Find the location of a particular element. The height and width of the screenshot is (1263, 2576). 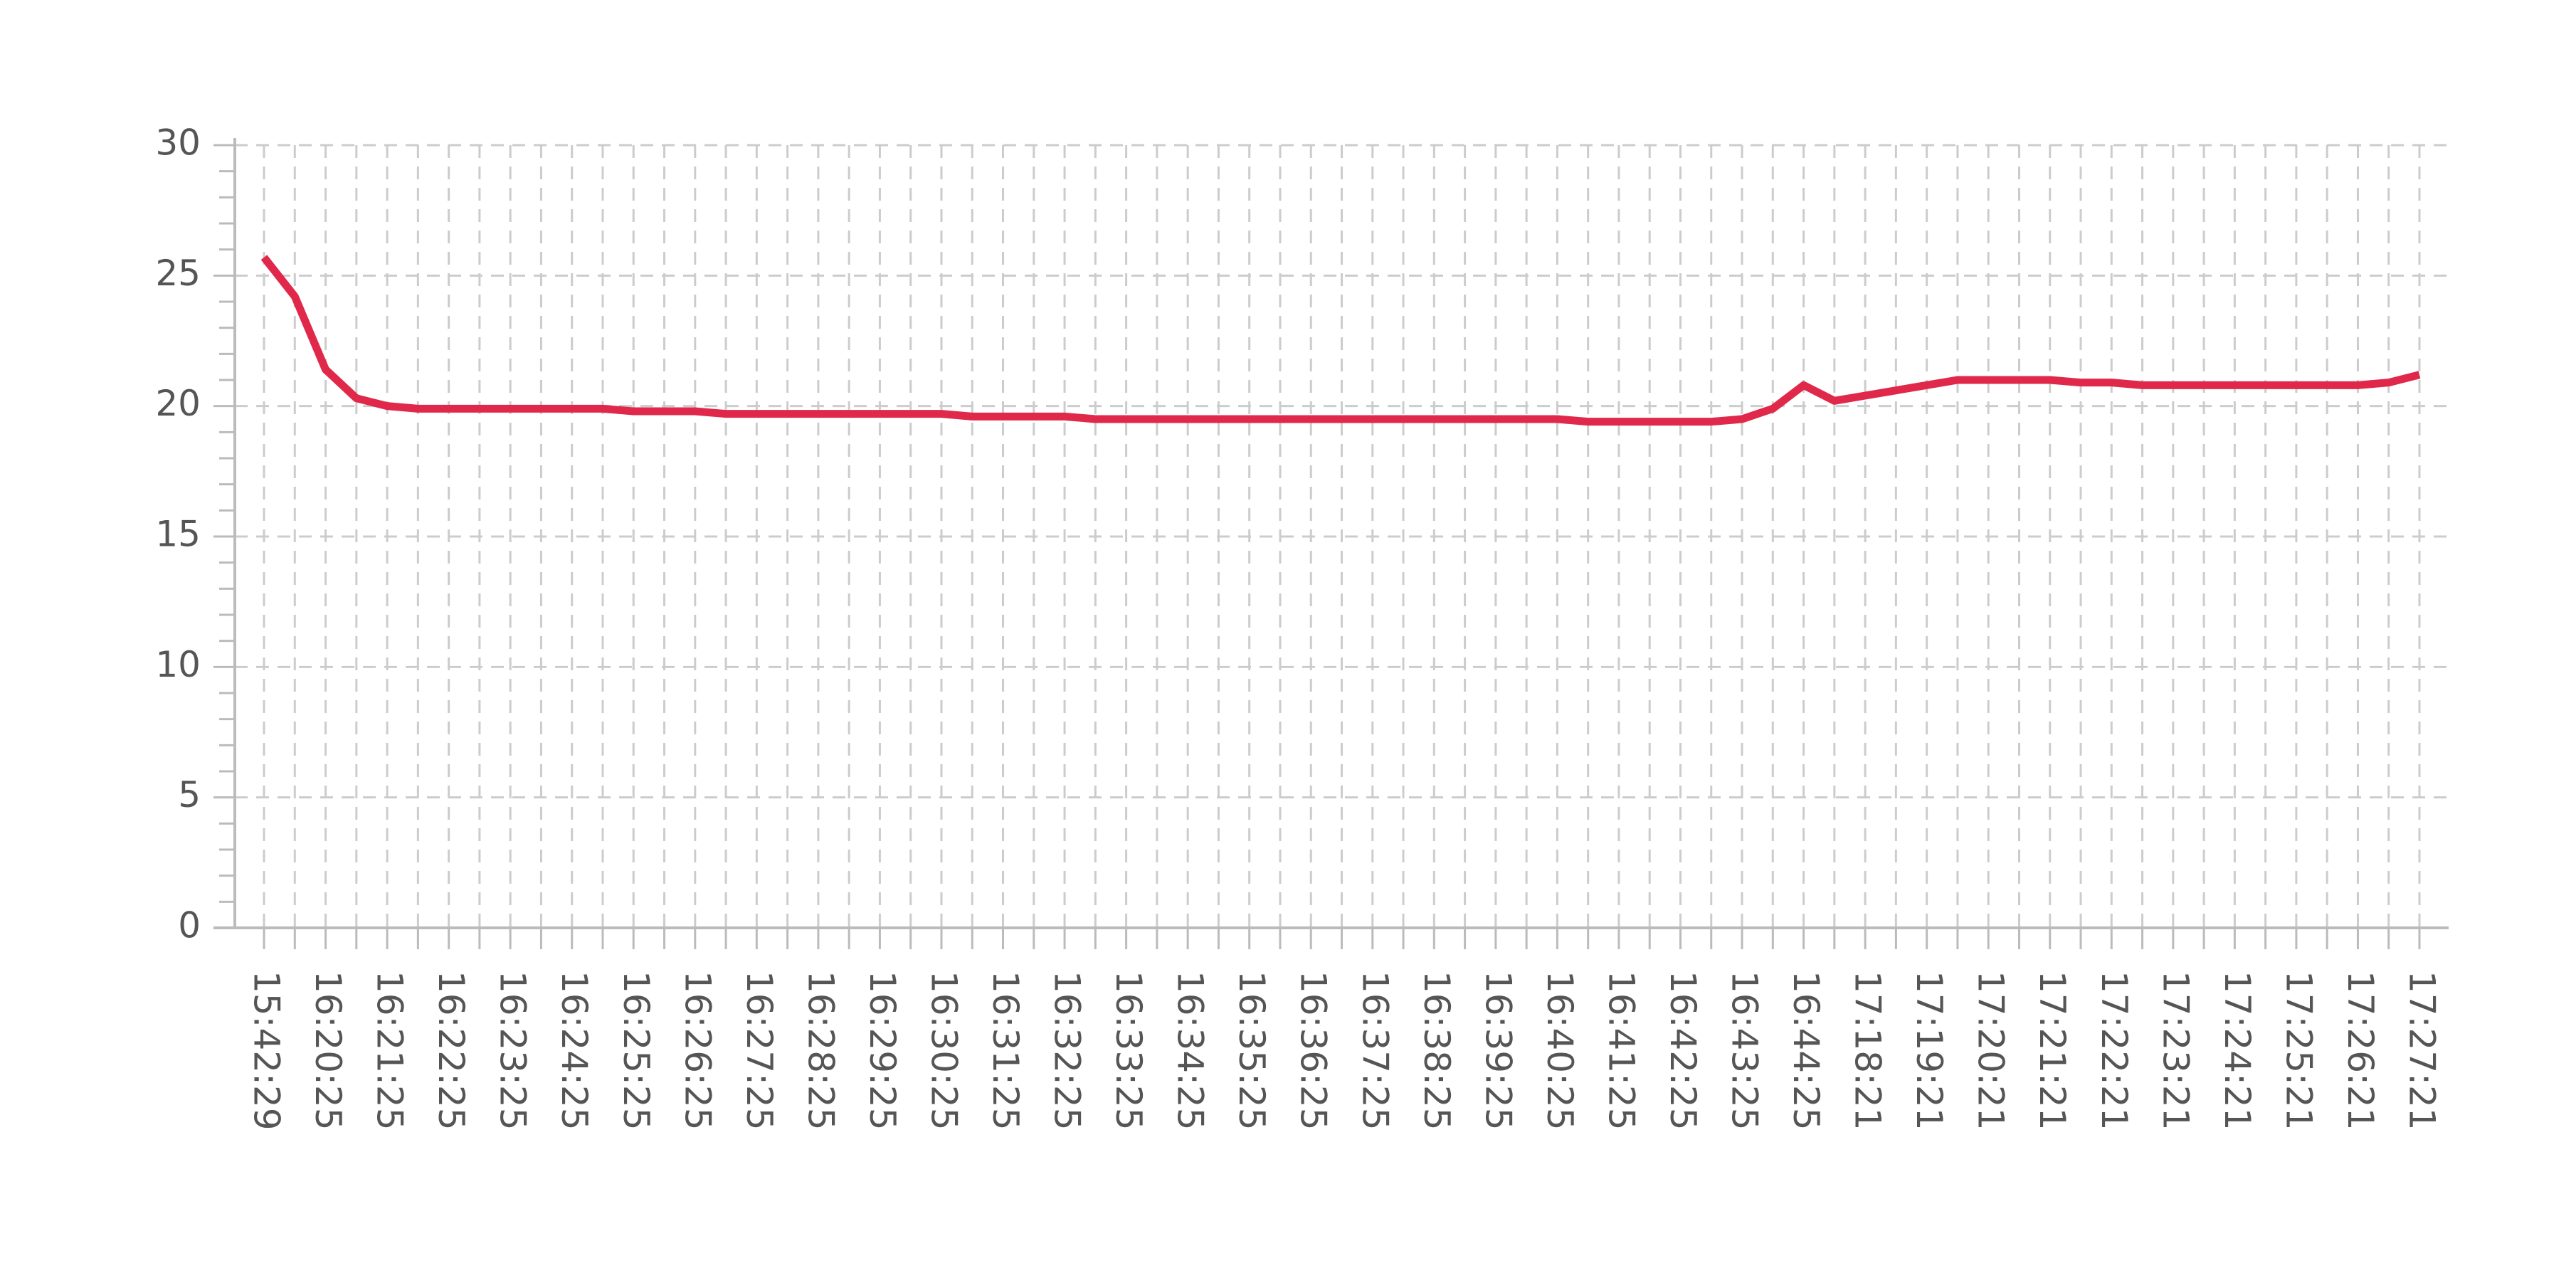

y-tick-label: 20 is located at coordinates (178, 403).